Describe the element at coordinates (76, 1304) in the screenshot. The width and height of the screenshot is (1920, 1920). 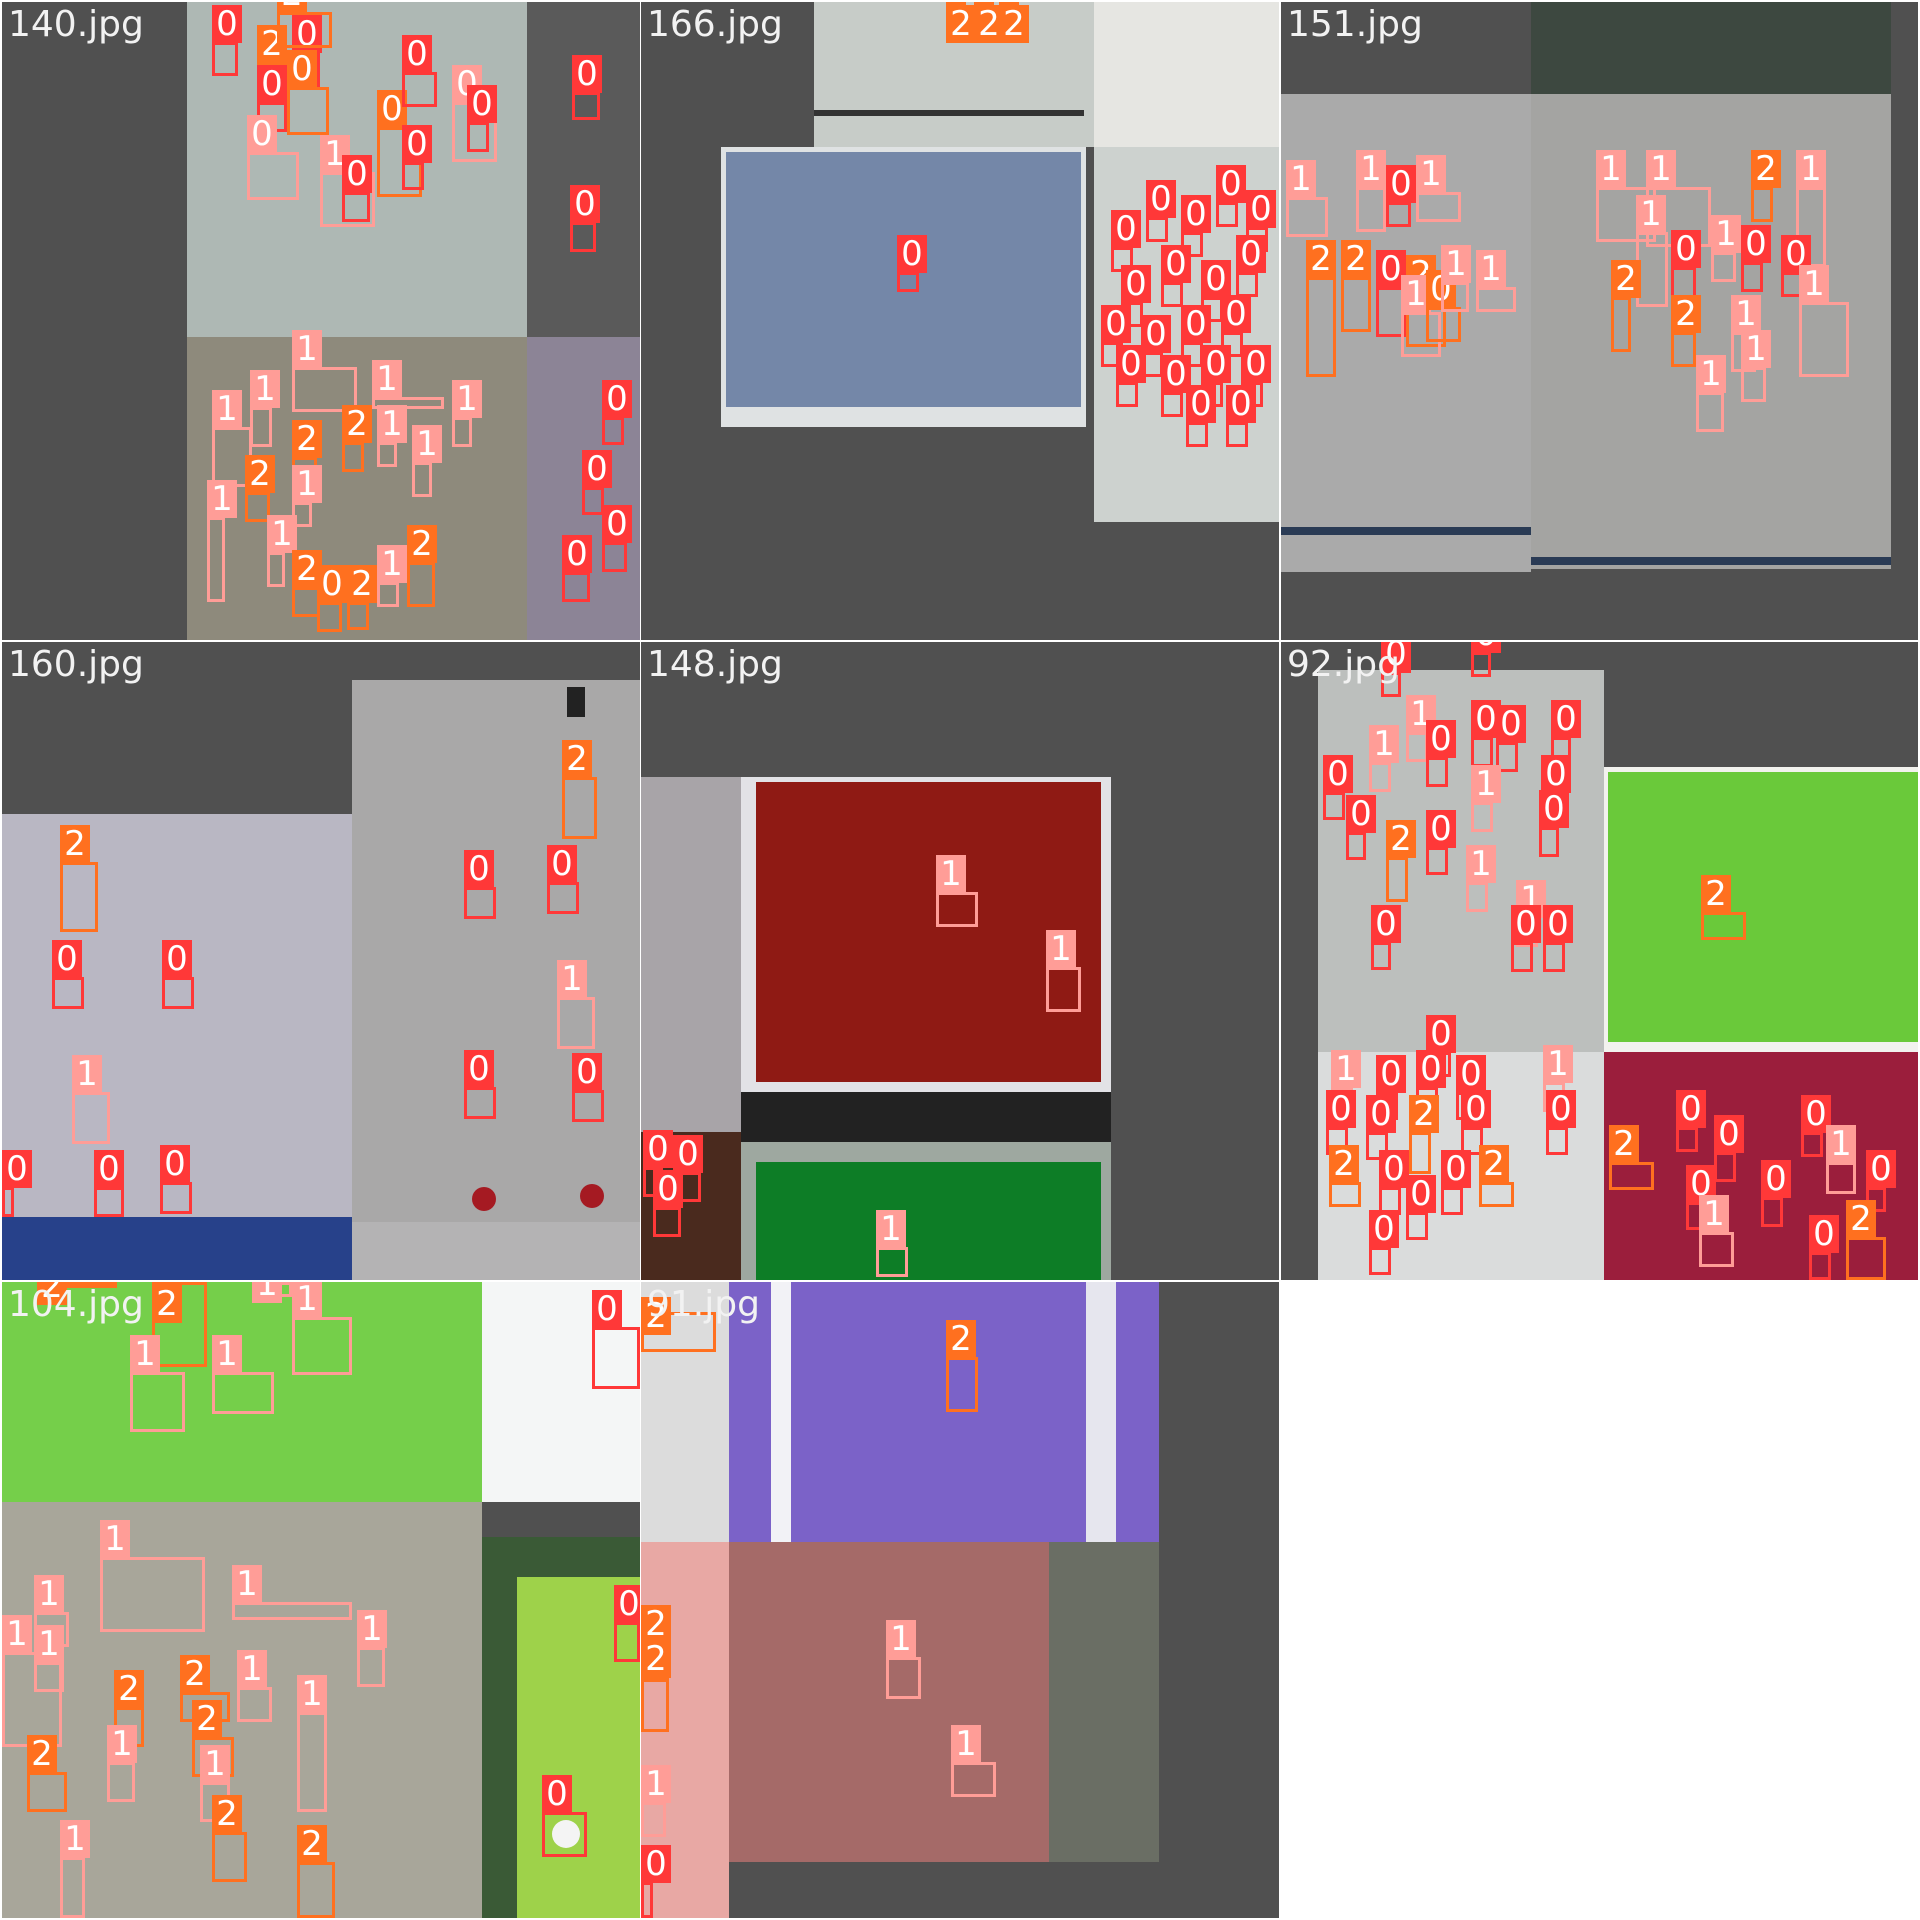
I see `tile-title: 104.jpg` at that location.